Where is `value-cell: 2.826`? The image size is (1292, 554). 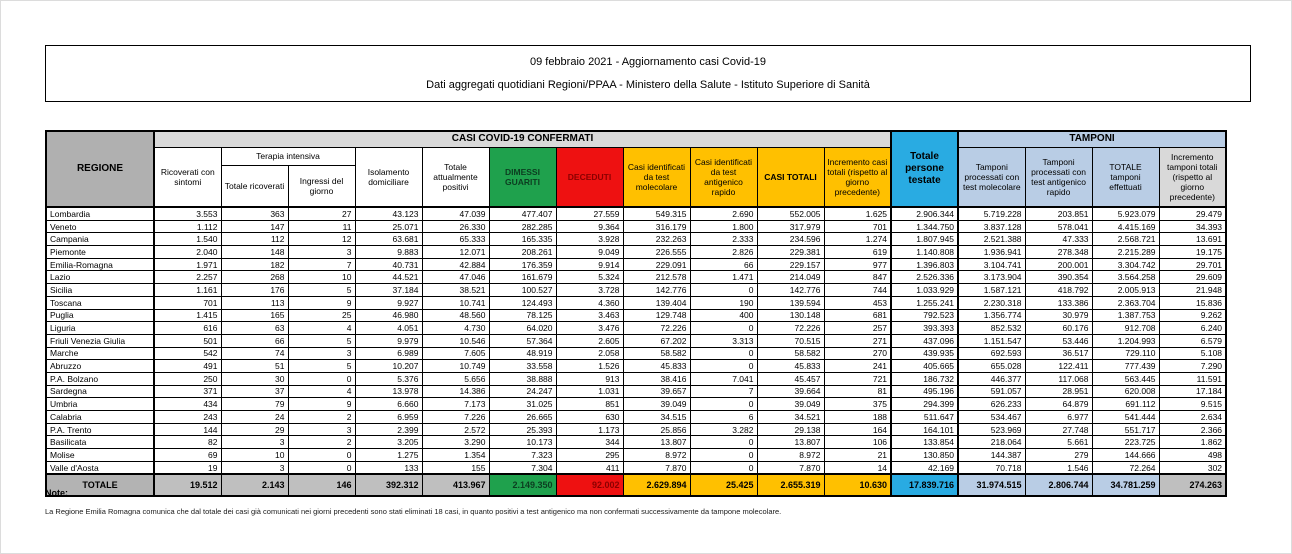
value-cell: 2.826 is located at coordinates (723, 252).